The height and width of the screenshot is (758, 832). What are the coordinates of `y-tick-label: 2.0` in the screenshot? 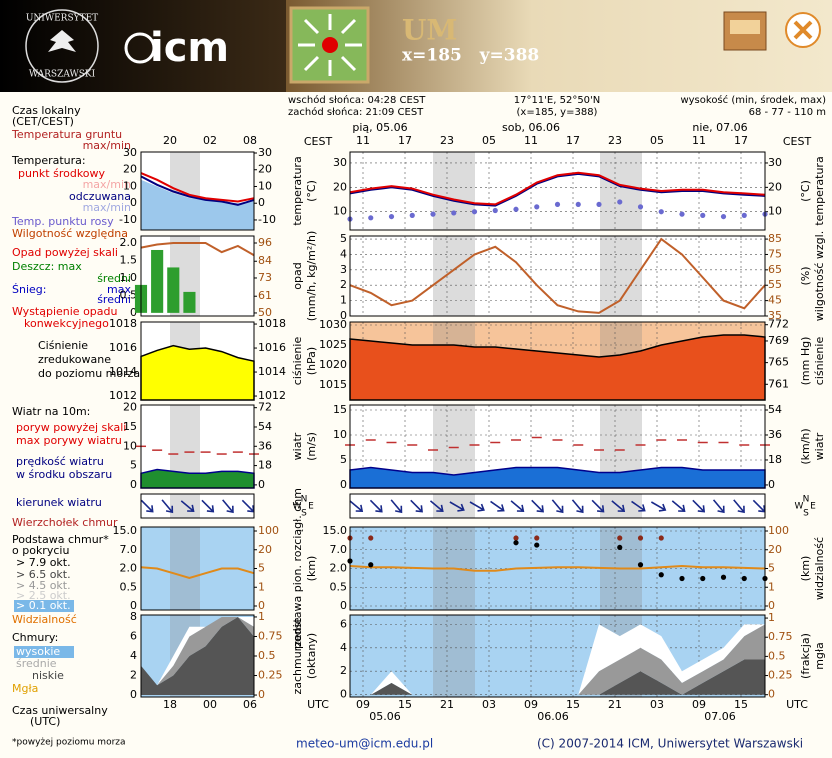 It's located at (129, 242).